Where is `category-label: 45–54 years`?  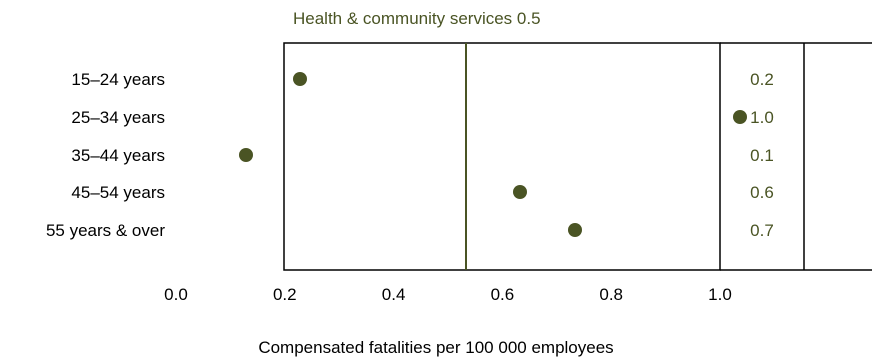 category-label: 45–54 years is located at coordinates (118, 192).